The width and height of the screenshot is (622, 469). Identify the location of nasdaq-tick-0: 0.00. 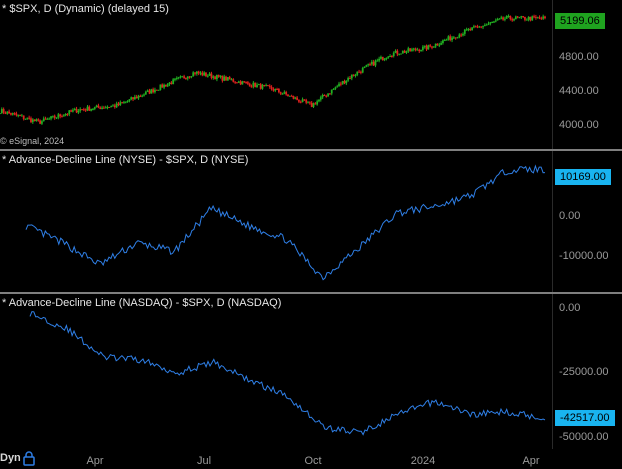
(570, 308).